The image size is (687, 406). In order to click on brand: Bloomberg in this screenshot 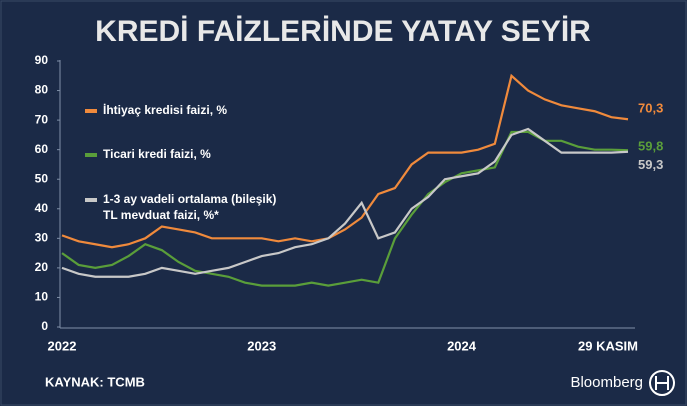, I will do `click(606, 382)`.